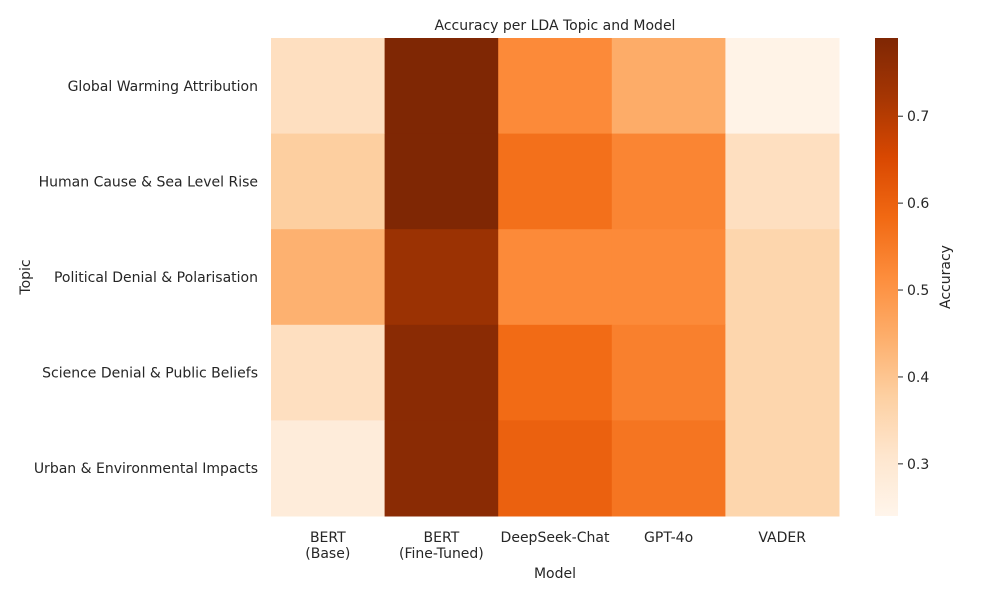  What do you see at coordinates (918, 291) in the screenshot?
I see `colorbar-tick-label: 0.5` at bounding box center [918, 291].